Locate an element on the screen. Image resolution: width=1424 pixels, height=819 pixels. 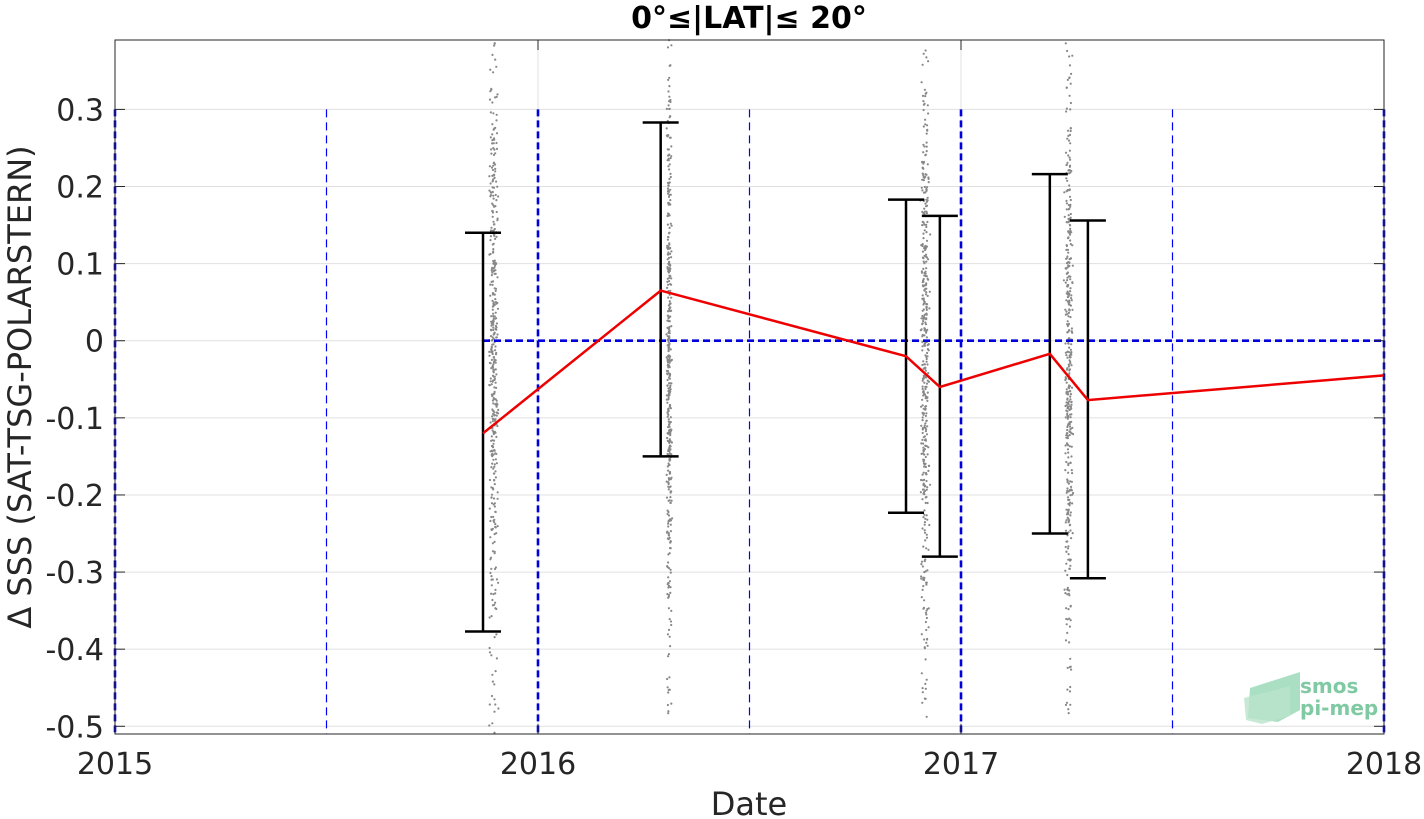
y-tick-label-3: 0 is located at coordinates (94, 342).